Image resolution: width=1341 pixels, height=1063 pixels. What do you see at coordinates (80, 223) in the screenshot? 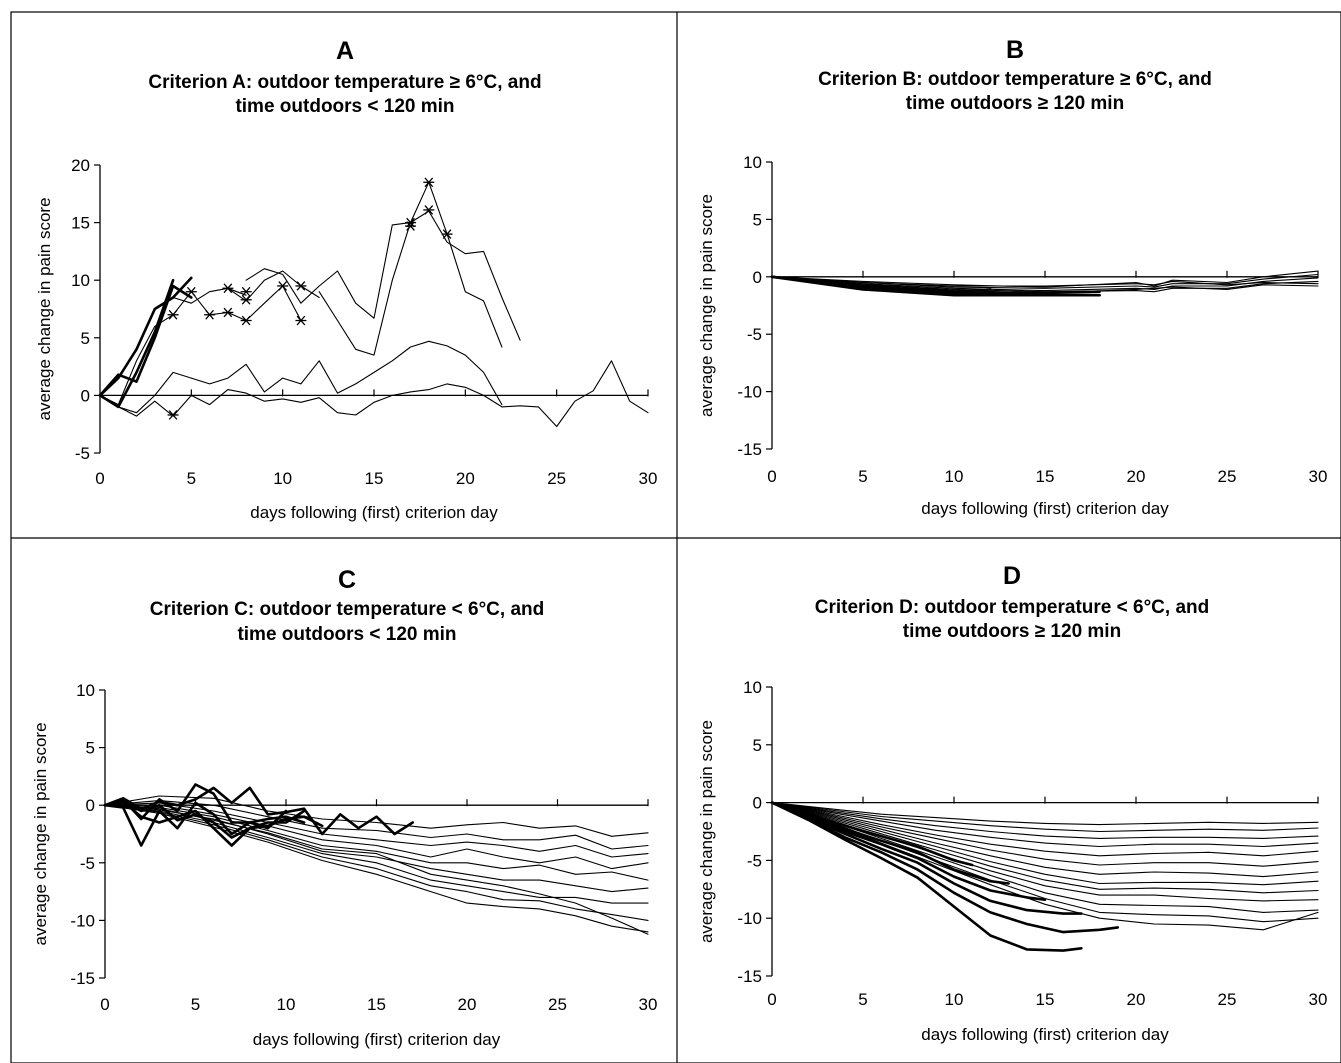
I see `y-tick-label: 15` at bounding box center [80, 223].